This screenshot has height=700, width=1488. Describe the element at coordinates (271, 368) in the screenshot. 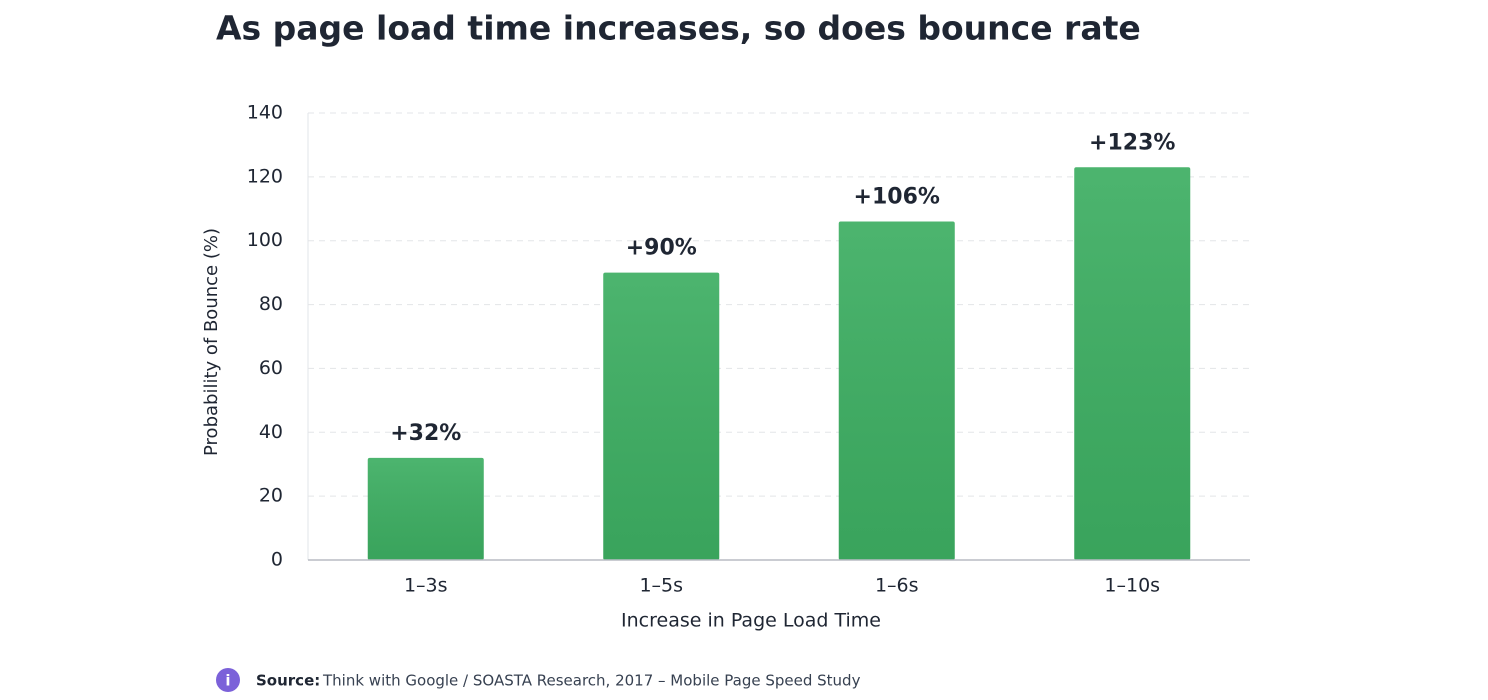

I see `y-tick-label: 60` at that location.